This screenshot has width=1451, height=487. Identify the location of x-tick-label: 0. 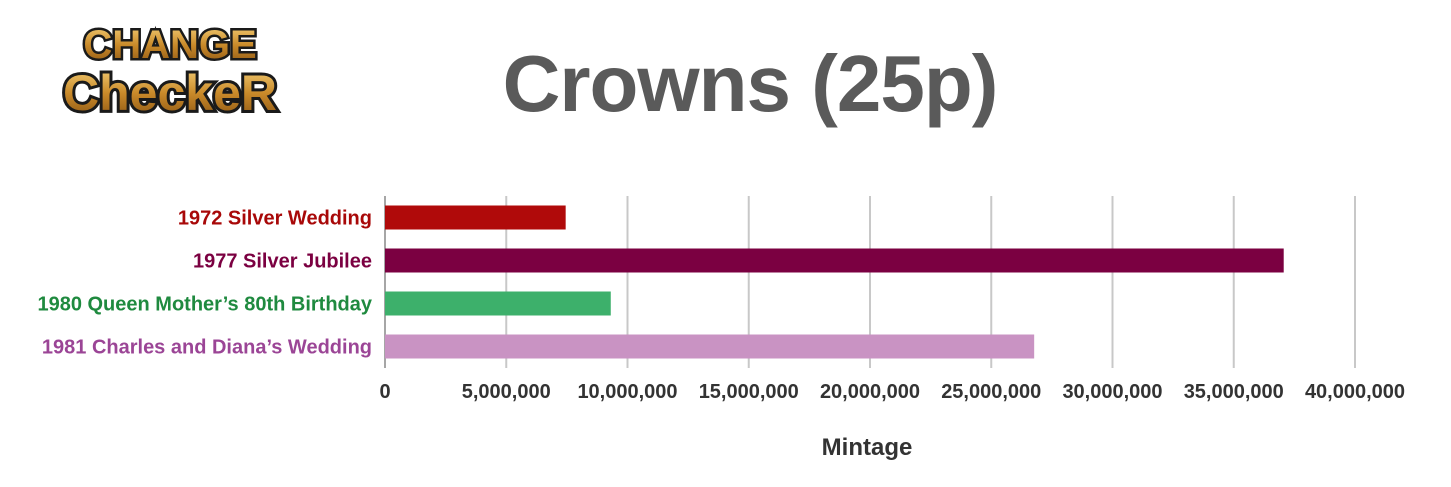
(384, 392).